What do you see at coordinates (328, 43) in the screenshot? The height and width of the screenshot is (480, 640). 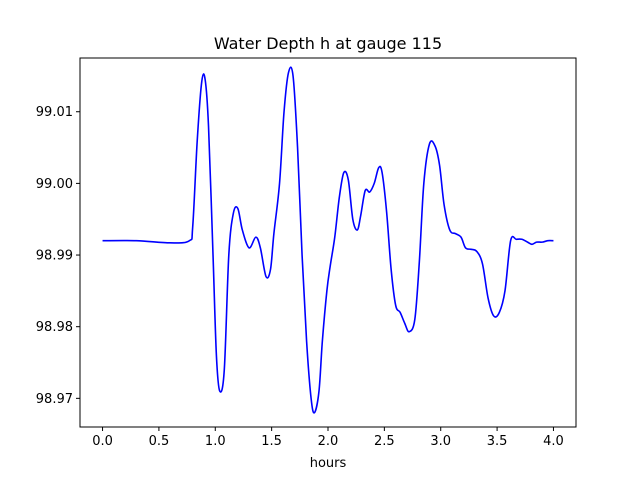 I see `chart-title: Water Depth h at gauge 115` at bounding box center [328, 43].